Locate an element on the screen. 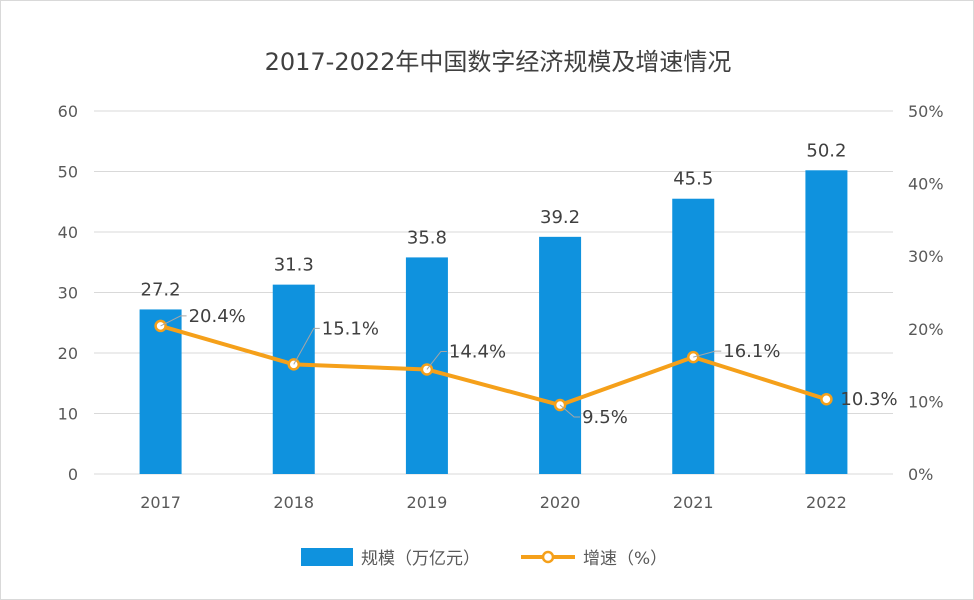 Image resolution: width=974 pixels, height=600 pixels. right-tick-label: 20% is located at coordinates (926, 329).